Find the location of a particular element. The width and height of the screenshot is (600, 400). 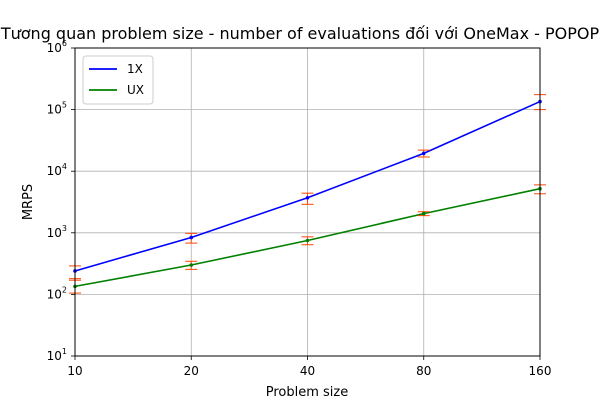

y-axis-label: MRPS is located at coordinates (28, 202).